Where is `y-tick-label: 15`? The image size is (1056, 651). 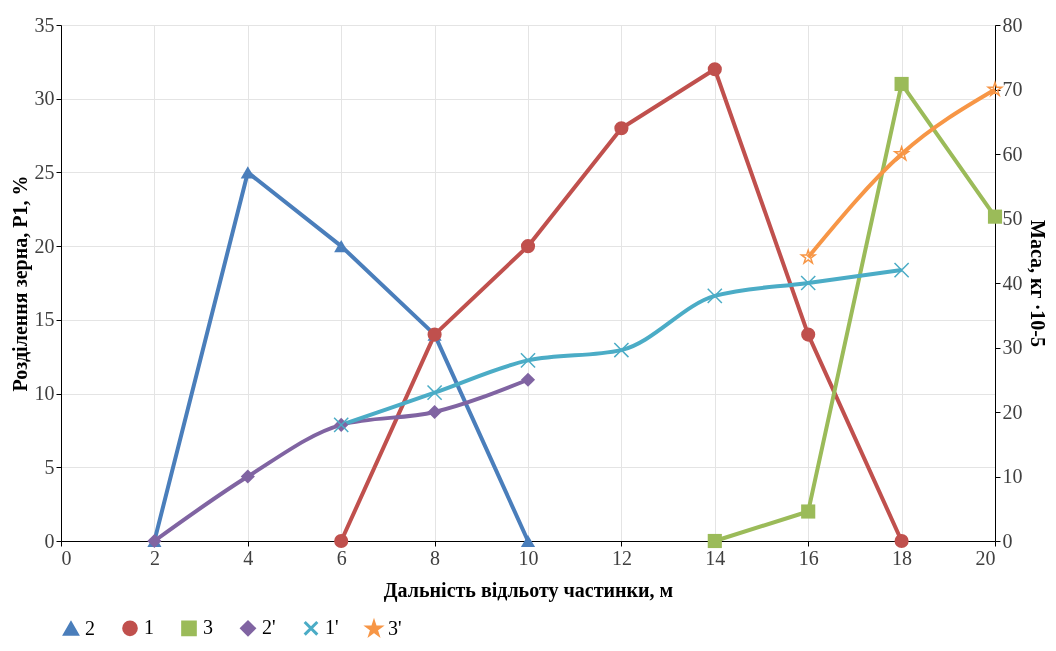 y-tick-label: 15 is located at coordinates (44, 319).